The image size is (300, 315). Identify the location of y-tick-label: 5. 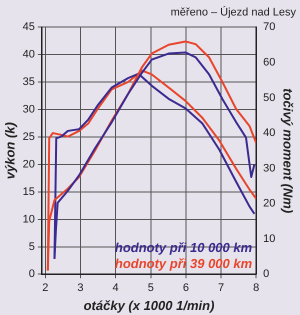
(31, 246).